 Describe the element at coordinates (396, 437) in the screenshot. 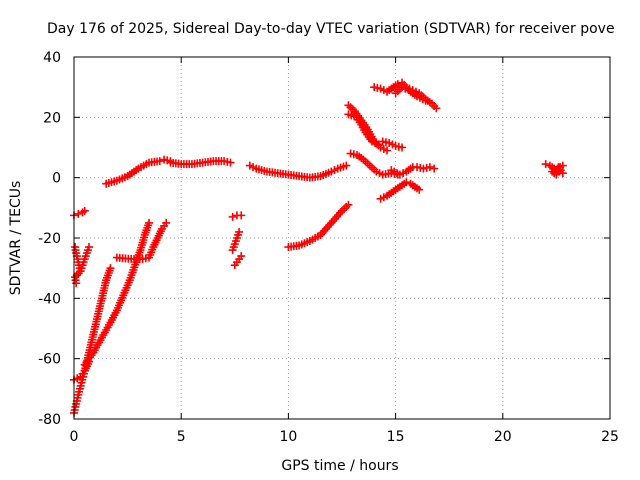

I see `x-tick-label: 15` at that location.